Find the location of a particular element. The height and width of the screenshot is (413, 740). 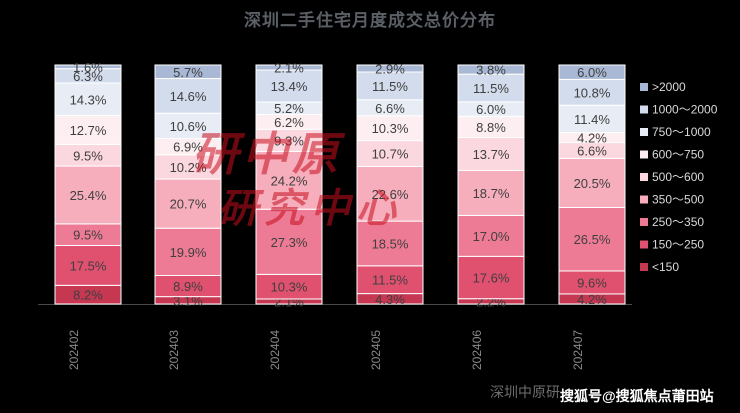

legend-label: <150 is located at coordinates (665, 267).